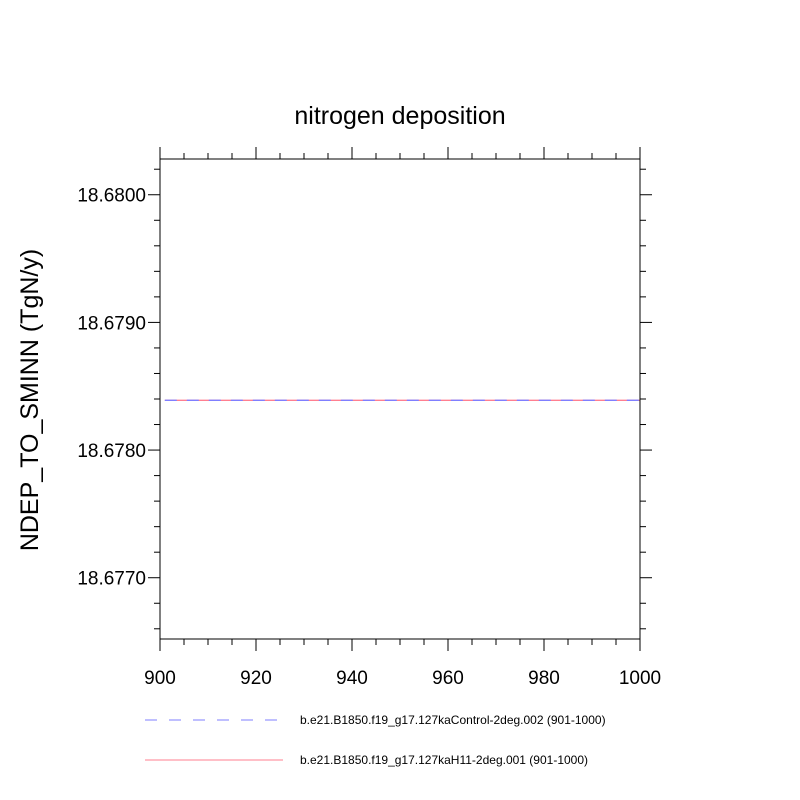  Describe the element at coordinates (111, 196) in the screenshot. I see `y-tick-label: 18.6800` at that location.